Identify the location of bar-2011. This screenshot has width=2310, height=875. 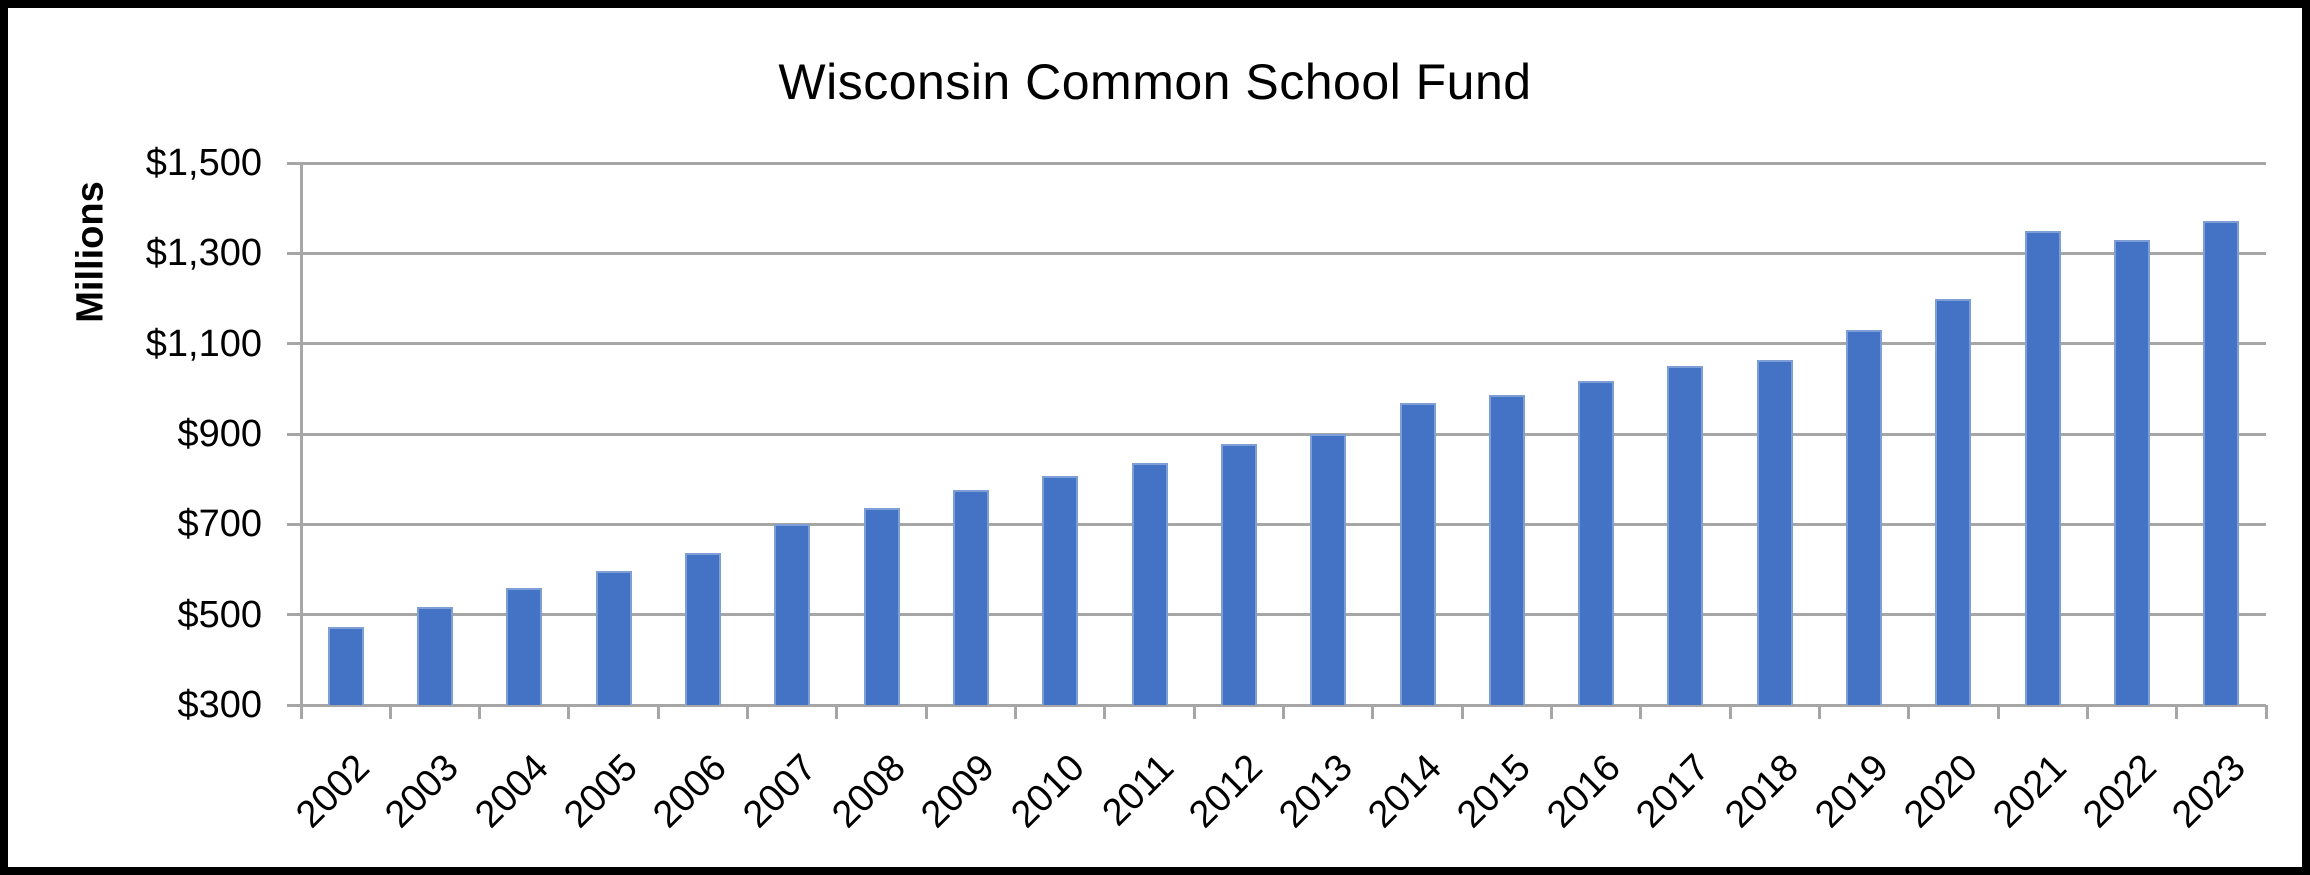
(1149, 584).